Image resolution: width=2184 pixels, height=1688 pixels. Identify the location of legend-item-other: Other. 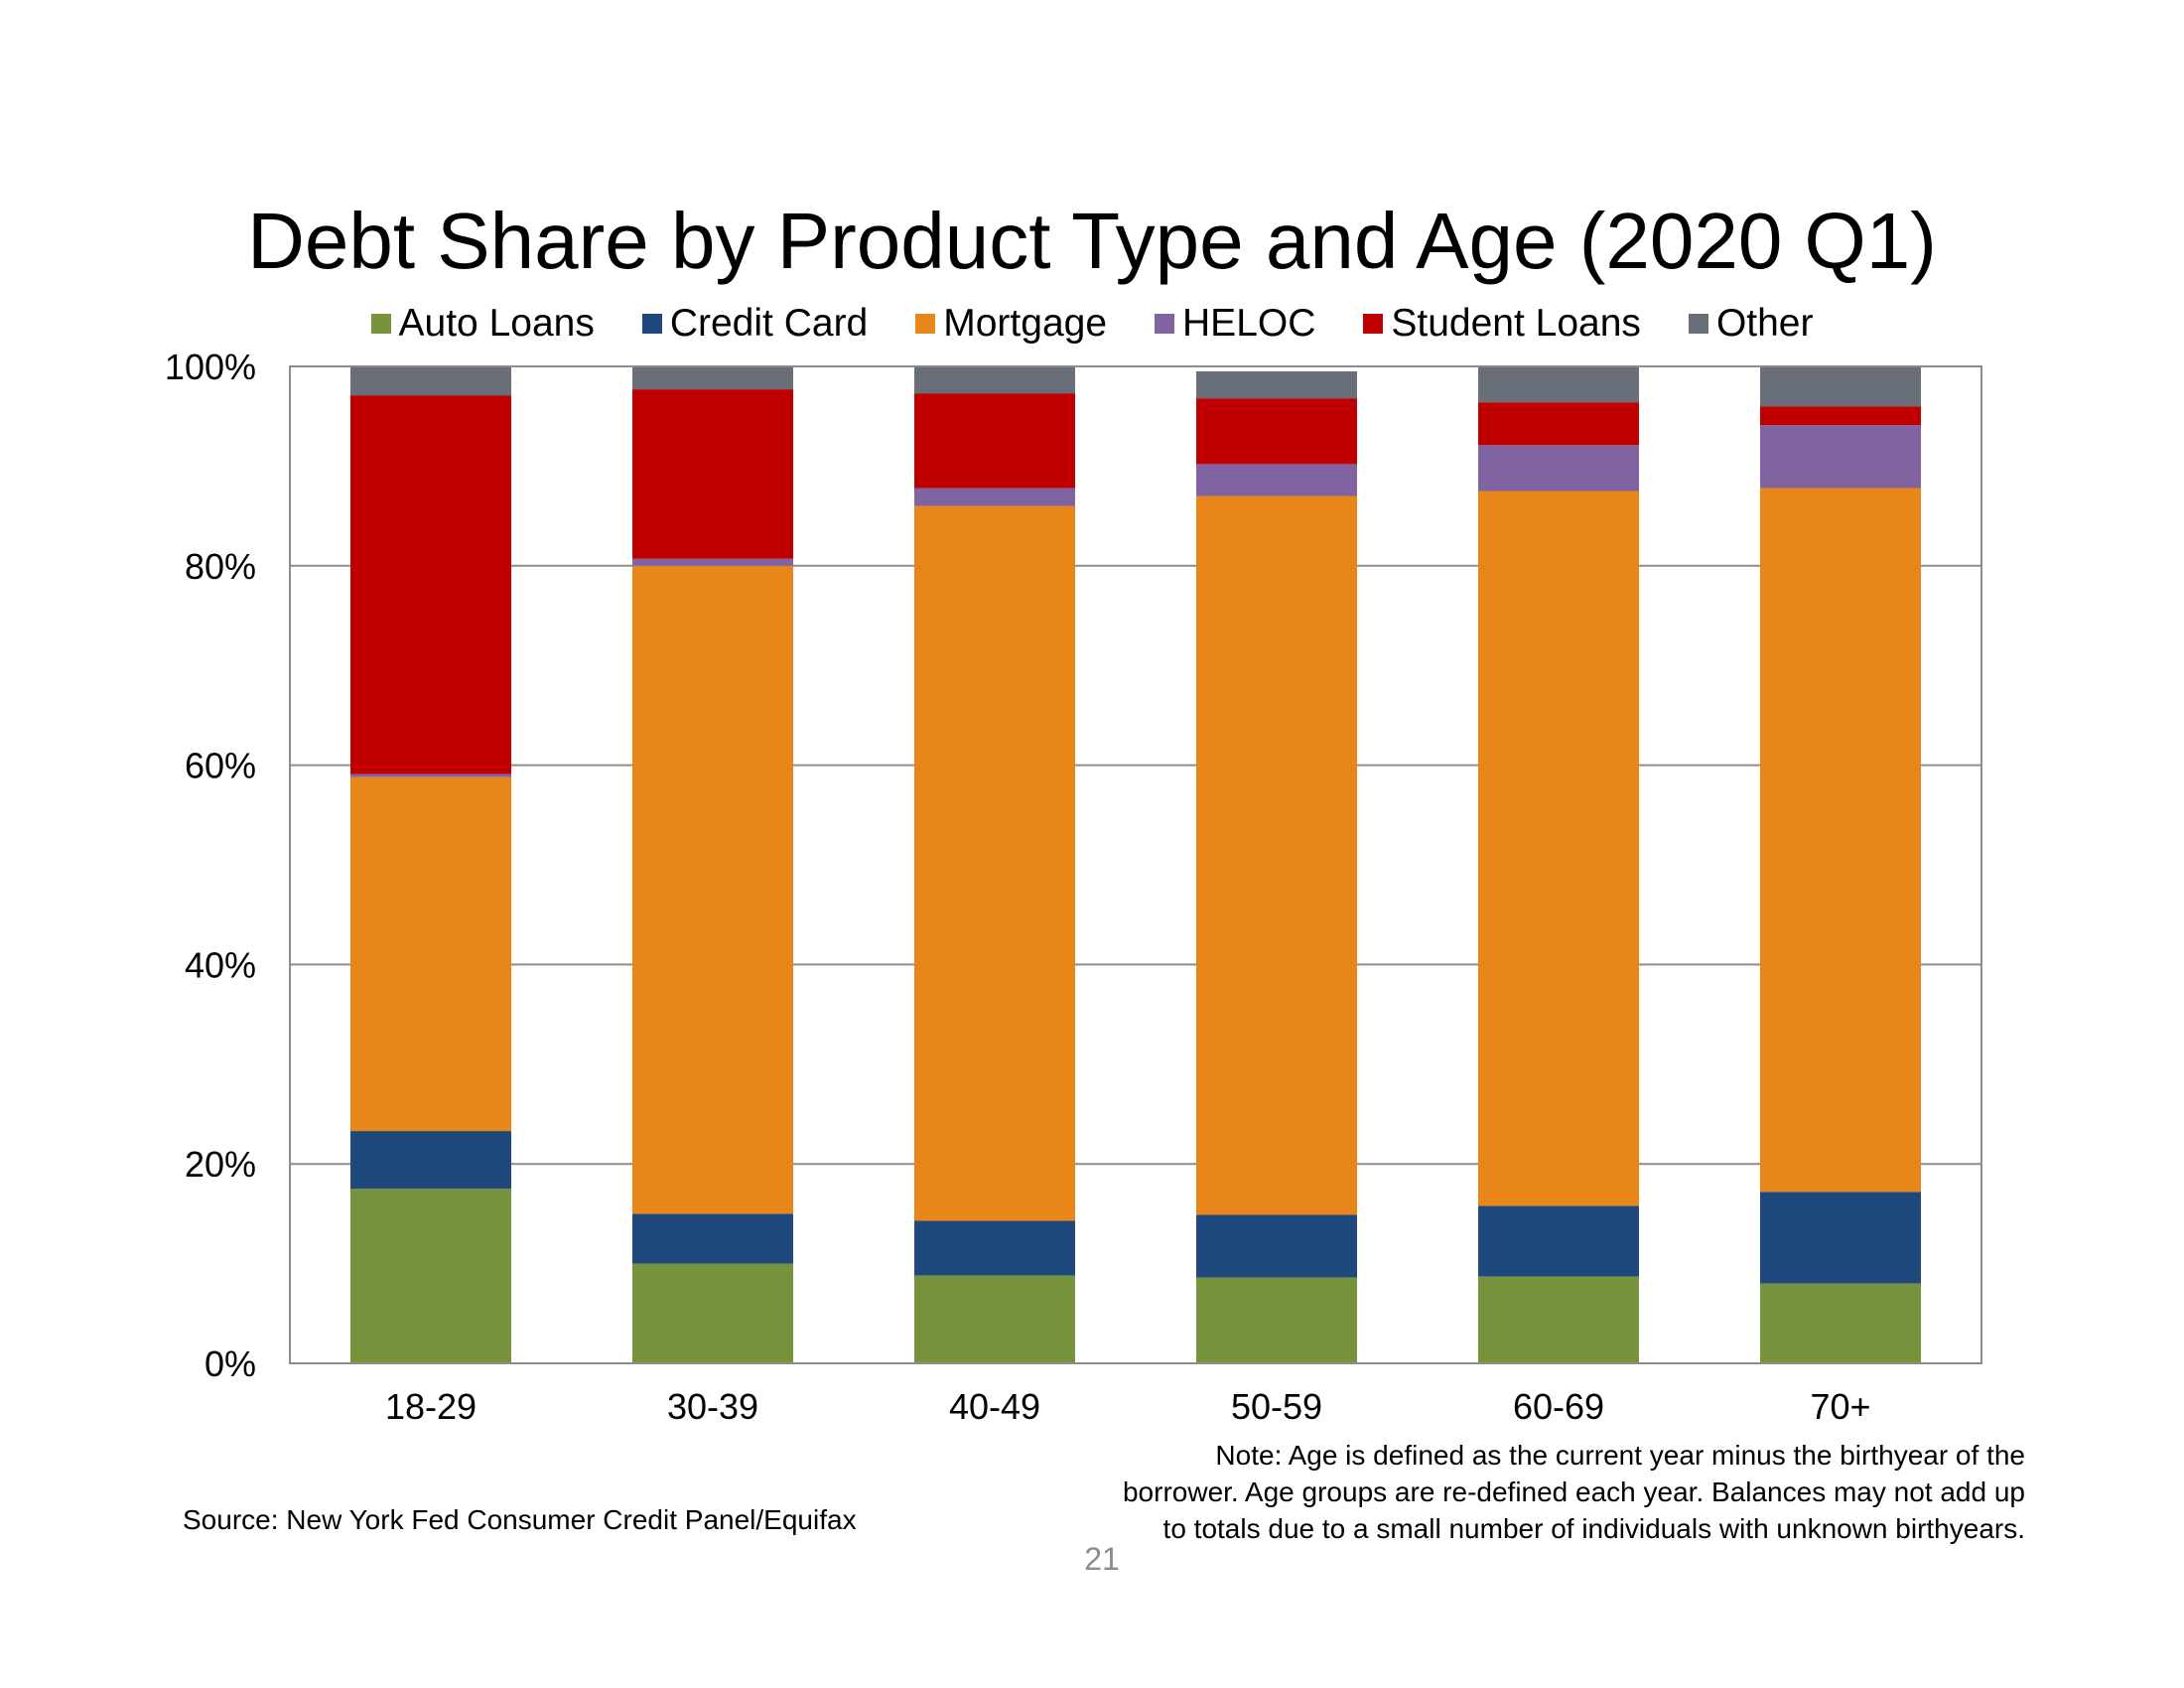
(1751, 324).